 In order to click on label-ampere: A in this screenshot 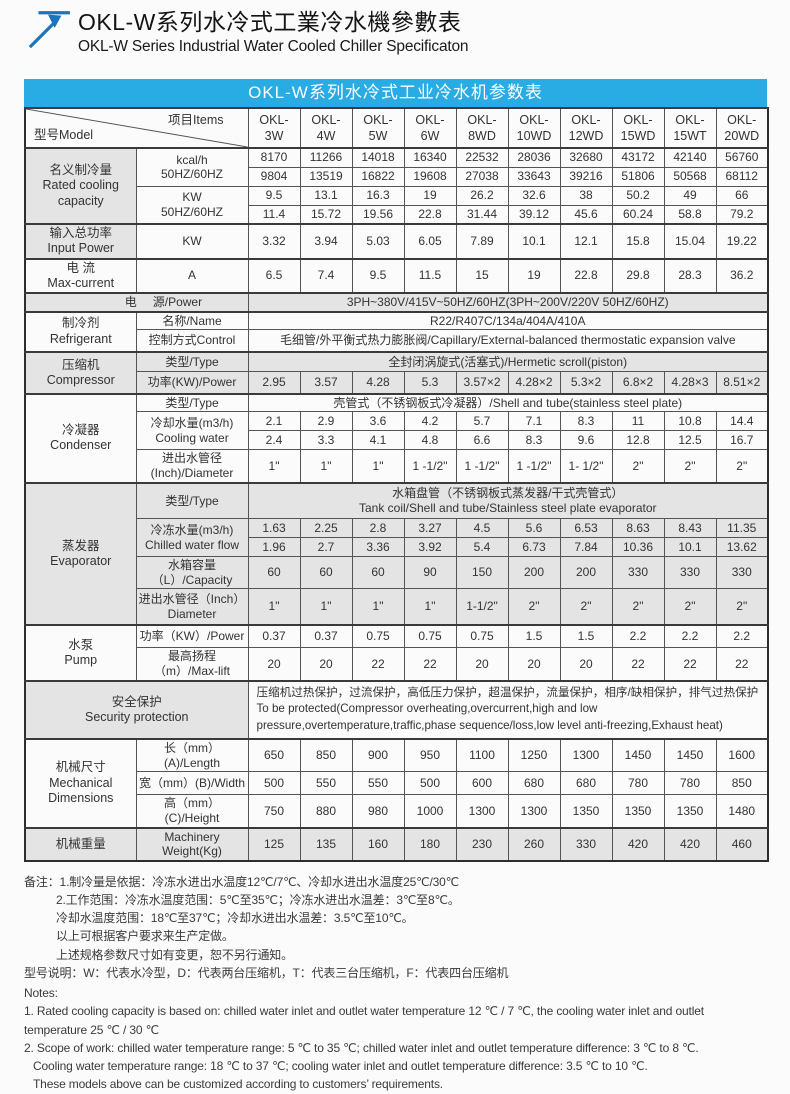, I will do `click(192, 275)`.